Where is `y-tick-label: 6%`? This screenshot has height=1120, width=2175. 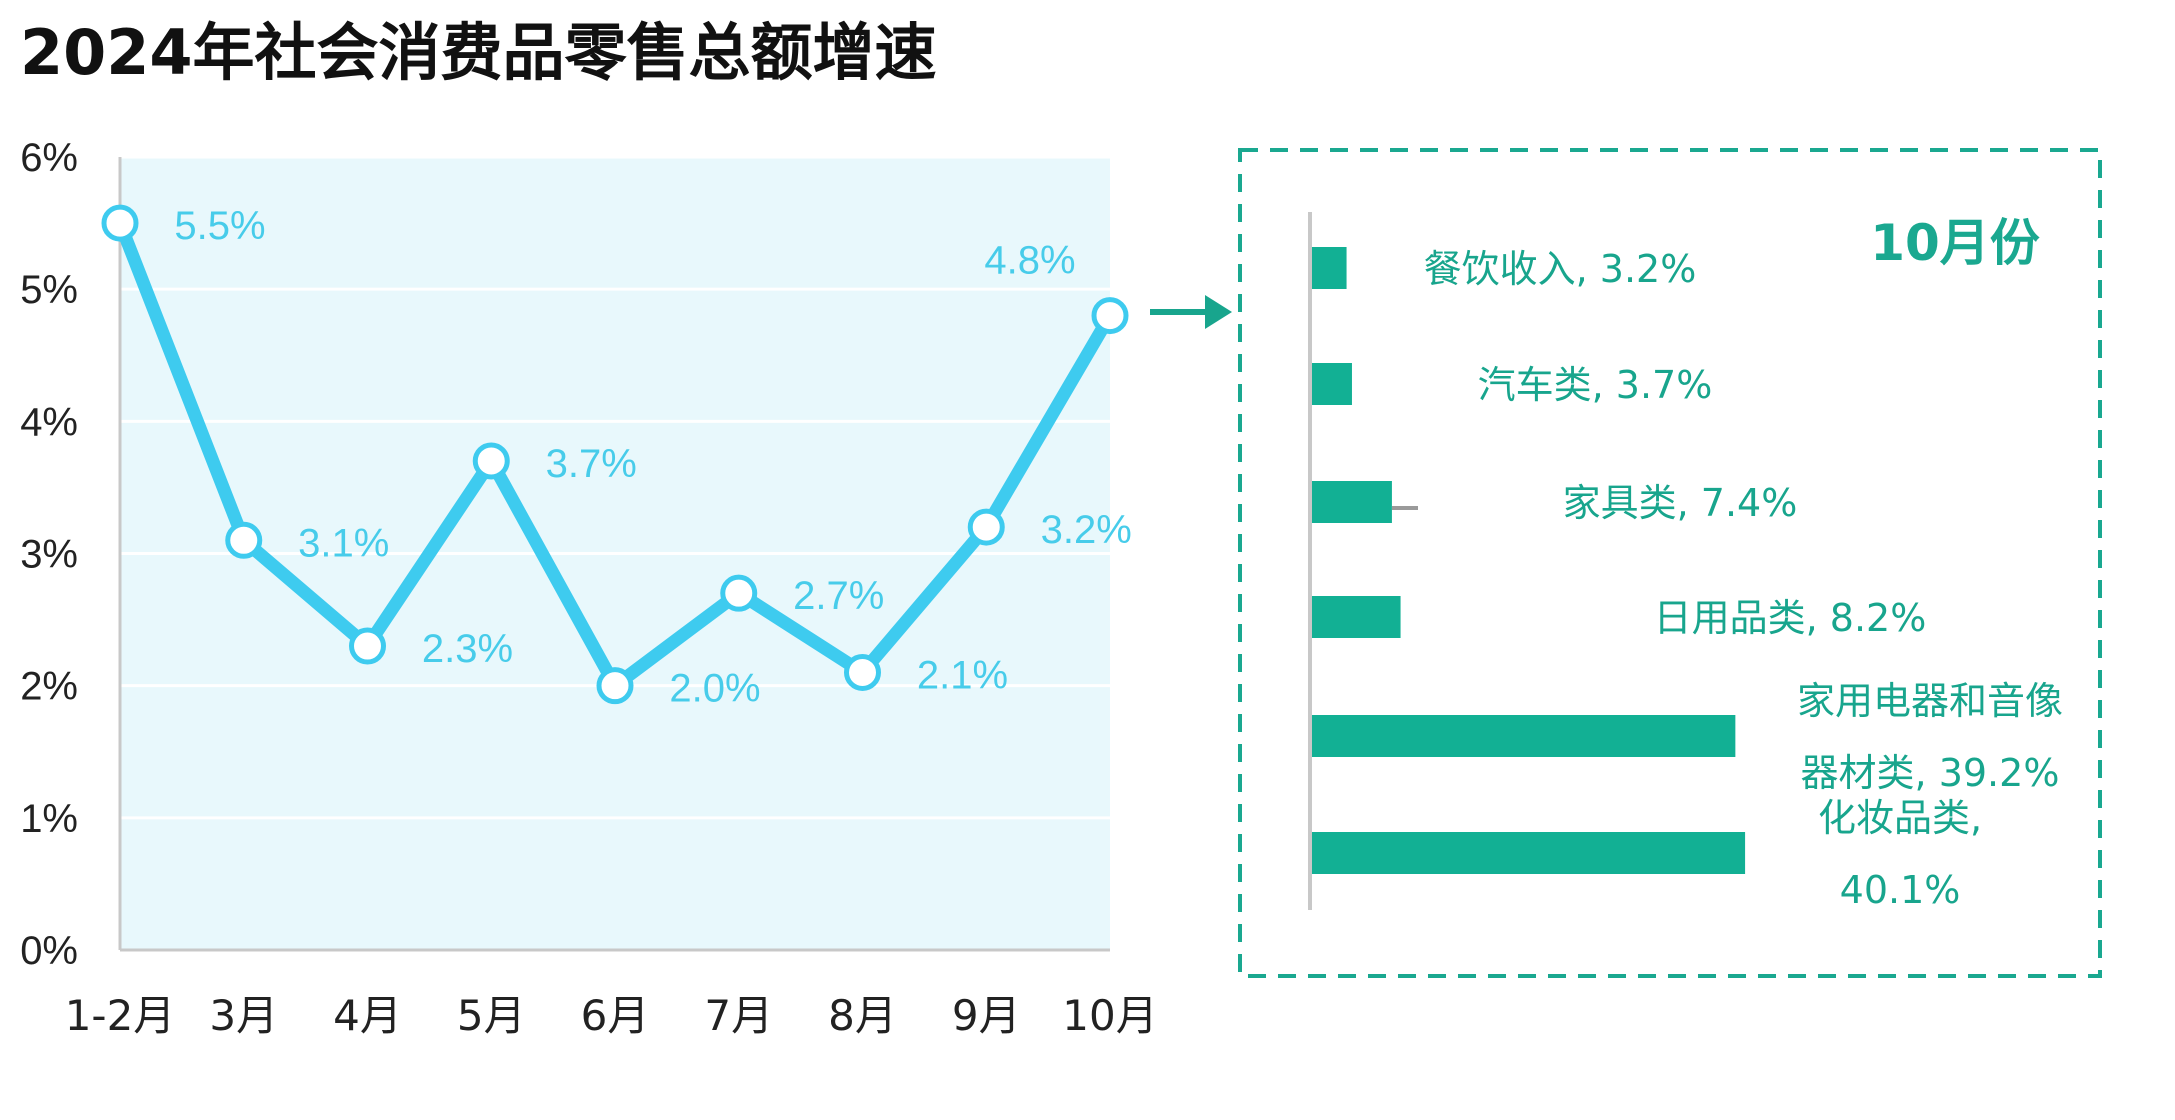
y-tick-label: 6% is located at coordinates (49, 158).